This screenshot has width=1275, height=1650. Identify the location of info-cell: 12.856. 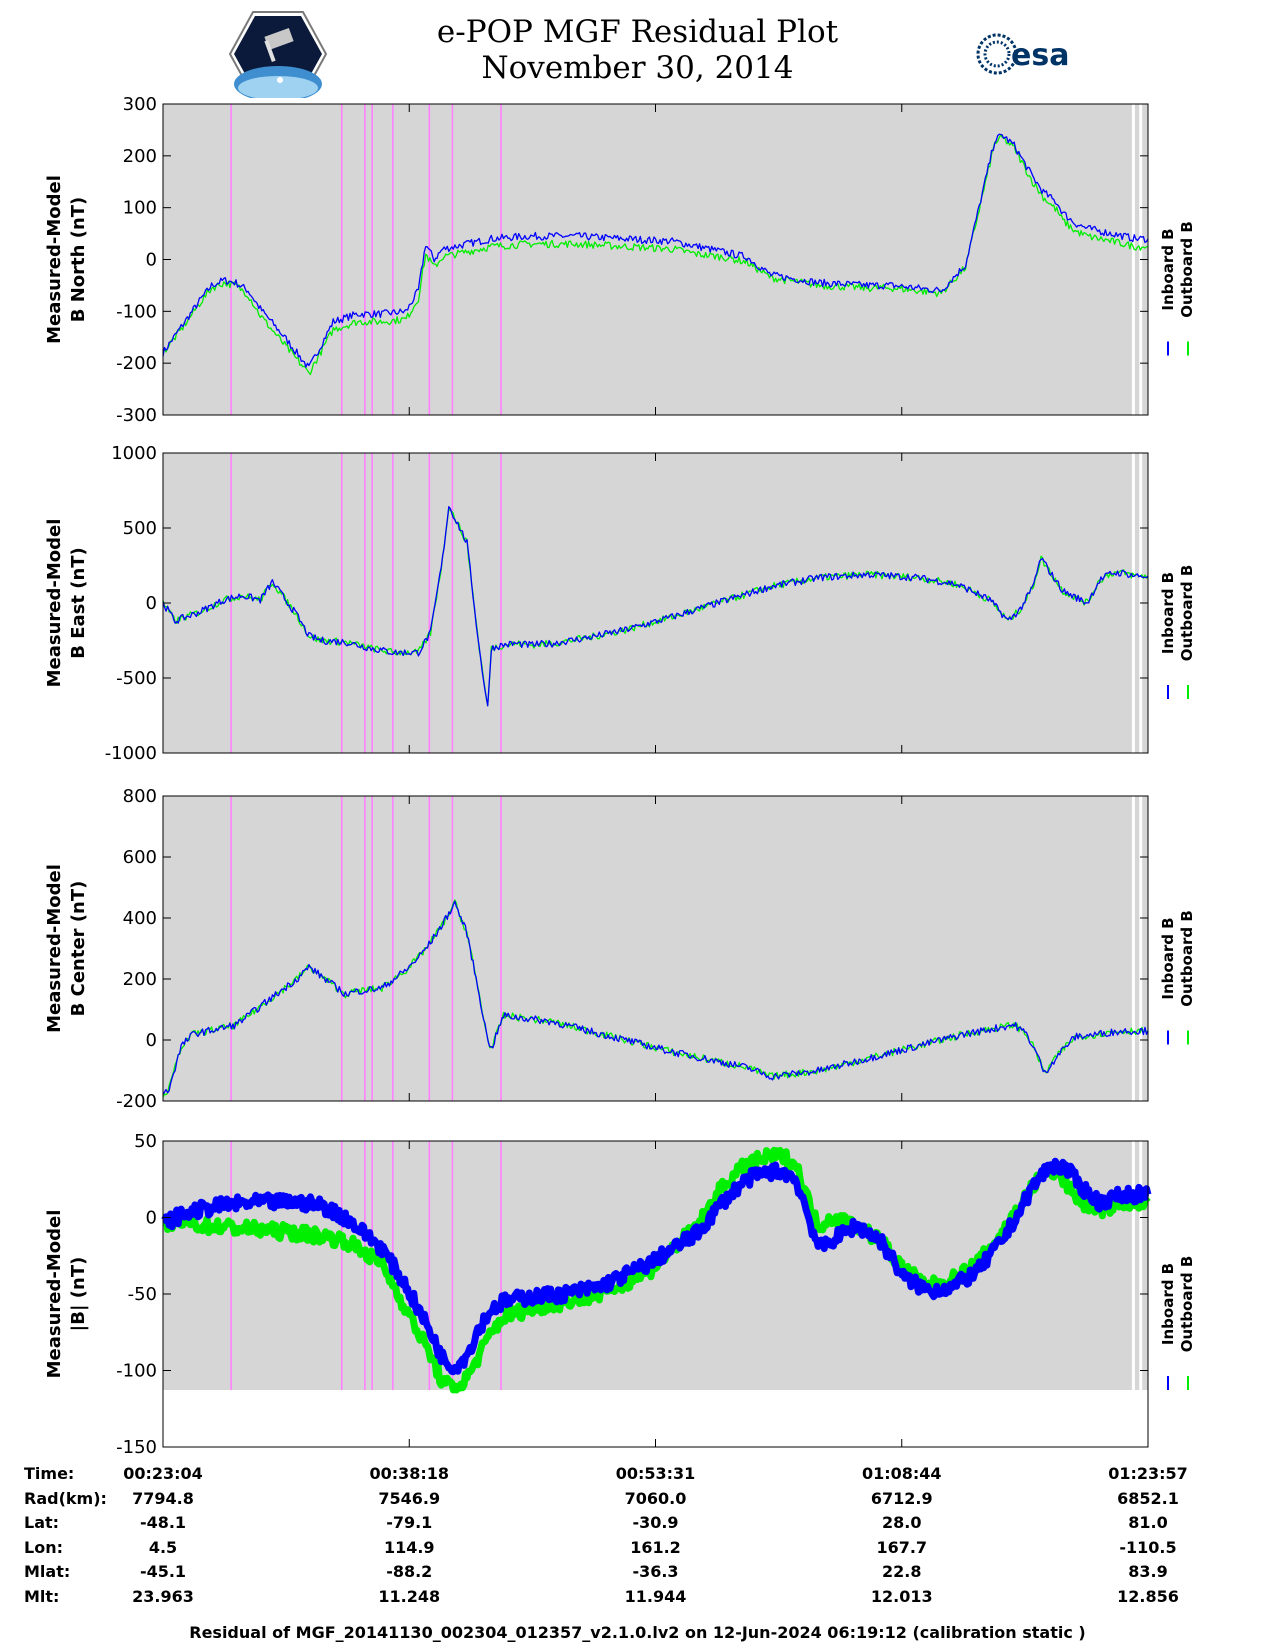
(1148, 1596).